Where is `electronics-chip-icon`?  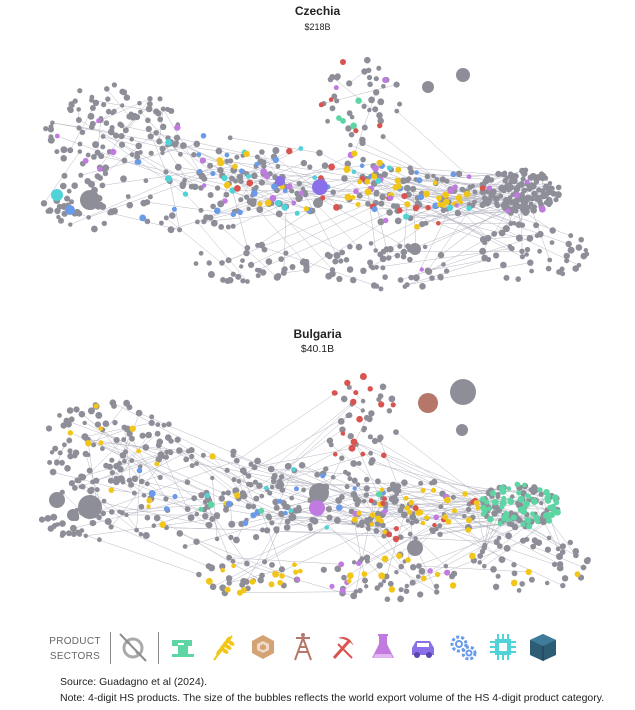
electronics-chip-icon is located at coordinates (503, 647).